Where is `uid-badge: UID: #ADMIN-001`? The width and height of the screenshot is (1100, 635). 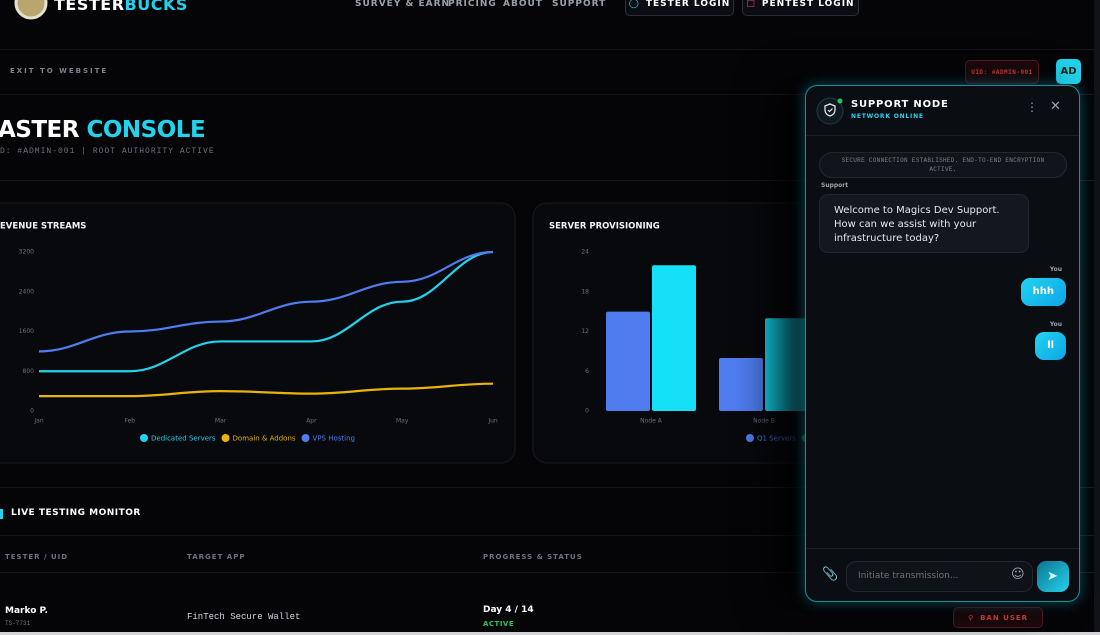
uid-badge: UID: #ADMIN-001 is located at coordinates (1002, 72).